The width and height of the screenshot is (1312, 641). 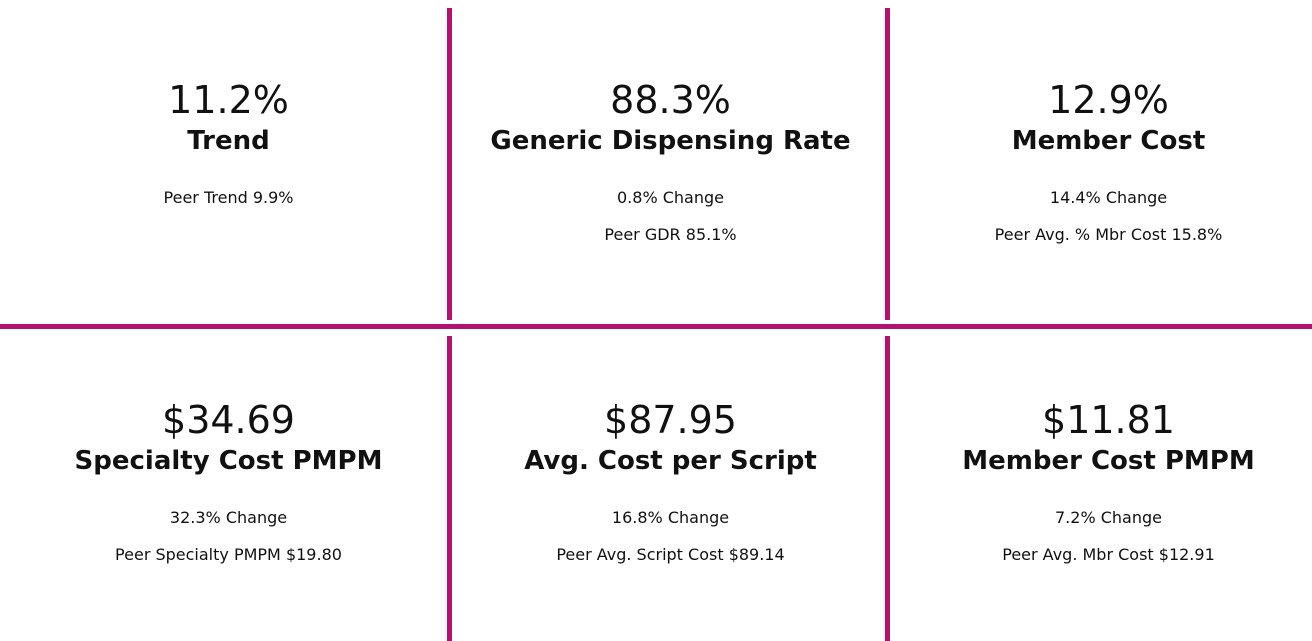 I want to click on kpi-notes: 0.8% Change Peer GDR 85.1%, so click(x=670, y=216).